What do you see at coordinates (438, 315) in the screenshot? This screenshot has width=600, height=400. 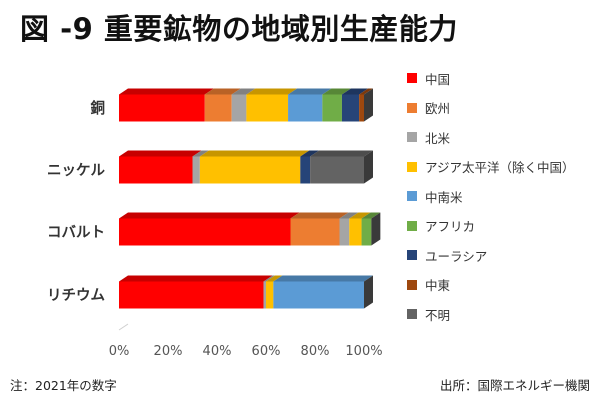 I see `legend-label: 不明` at bounding box center [438, 315].